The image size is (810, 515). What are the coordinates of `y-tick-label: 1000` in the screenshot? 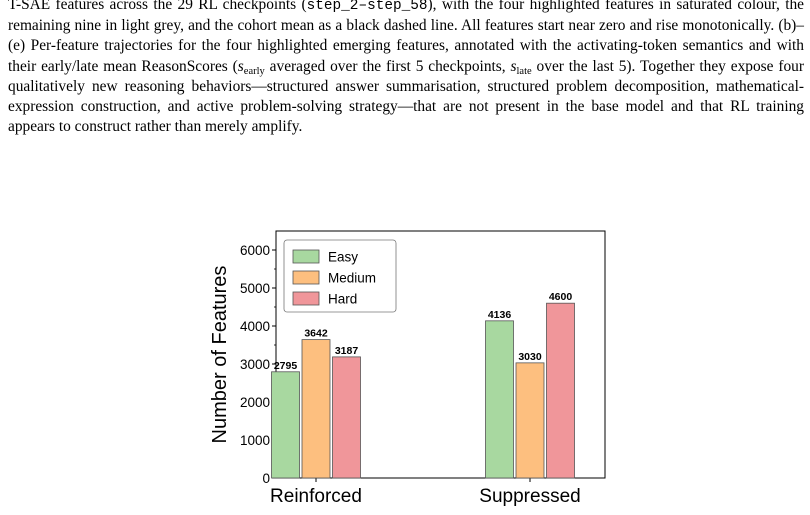 It's located at (255, 440).